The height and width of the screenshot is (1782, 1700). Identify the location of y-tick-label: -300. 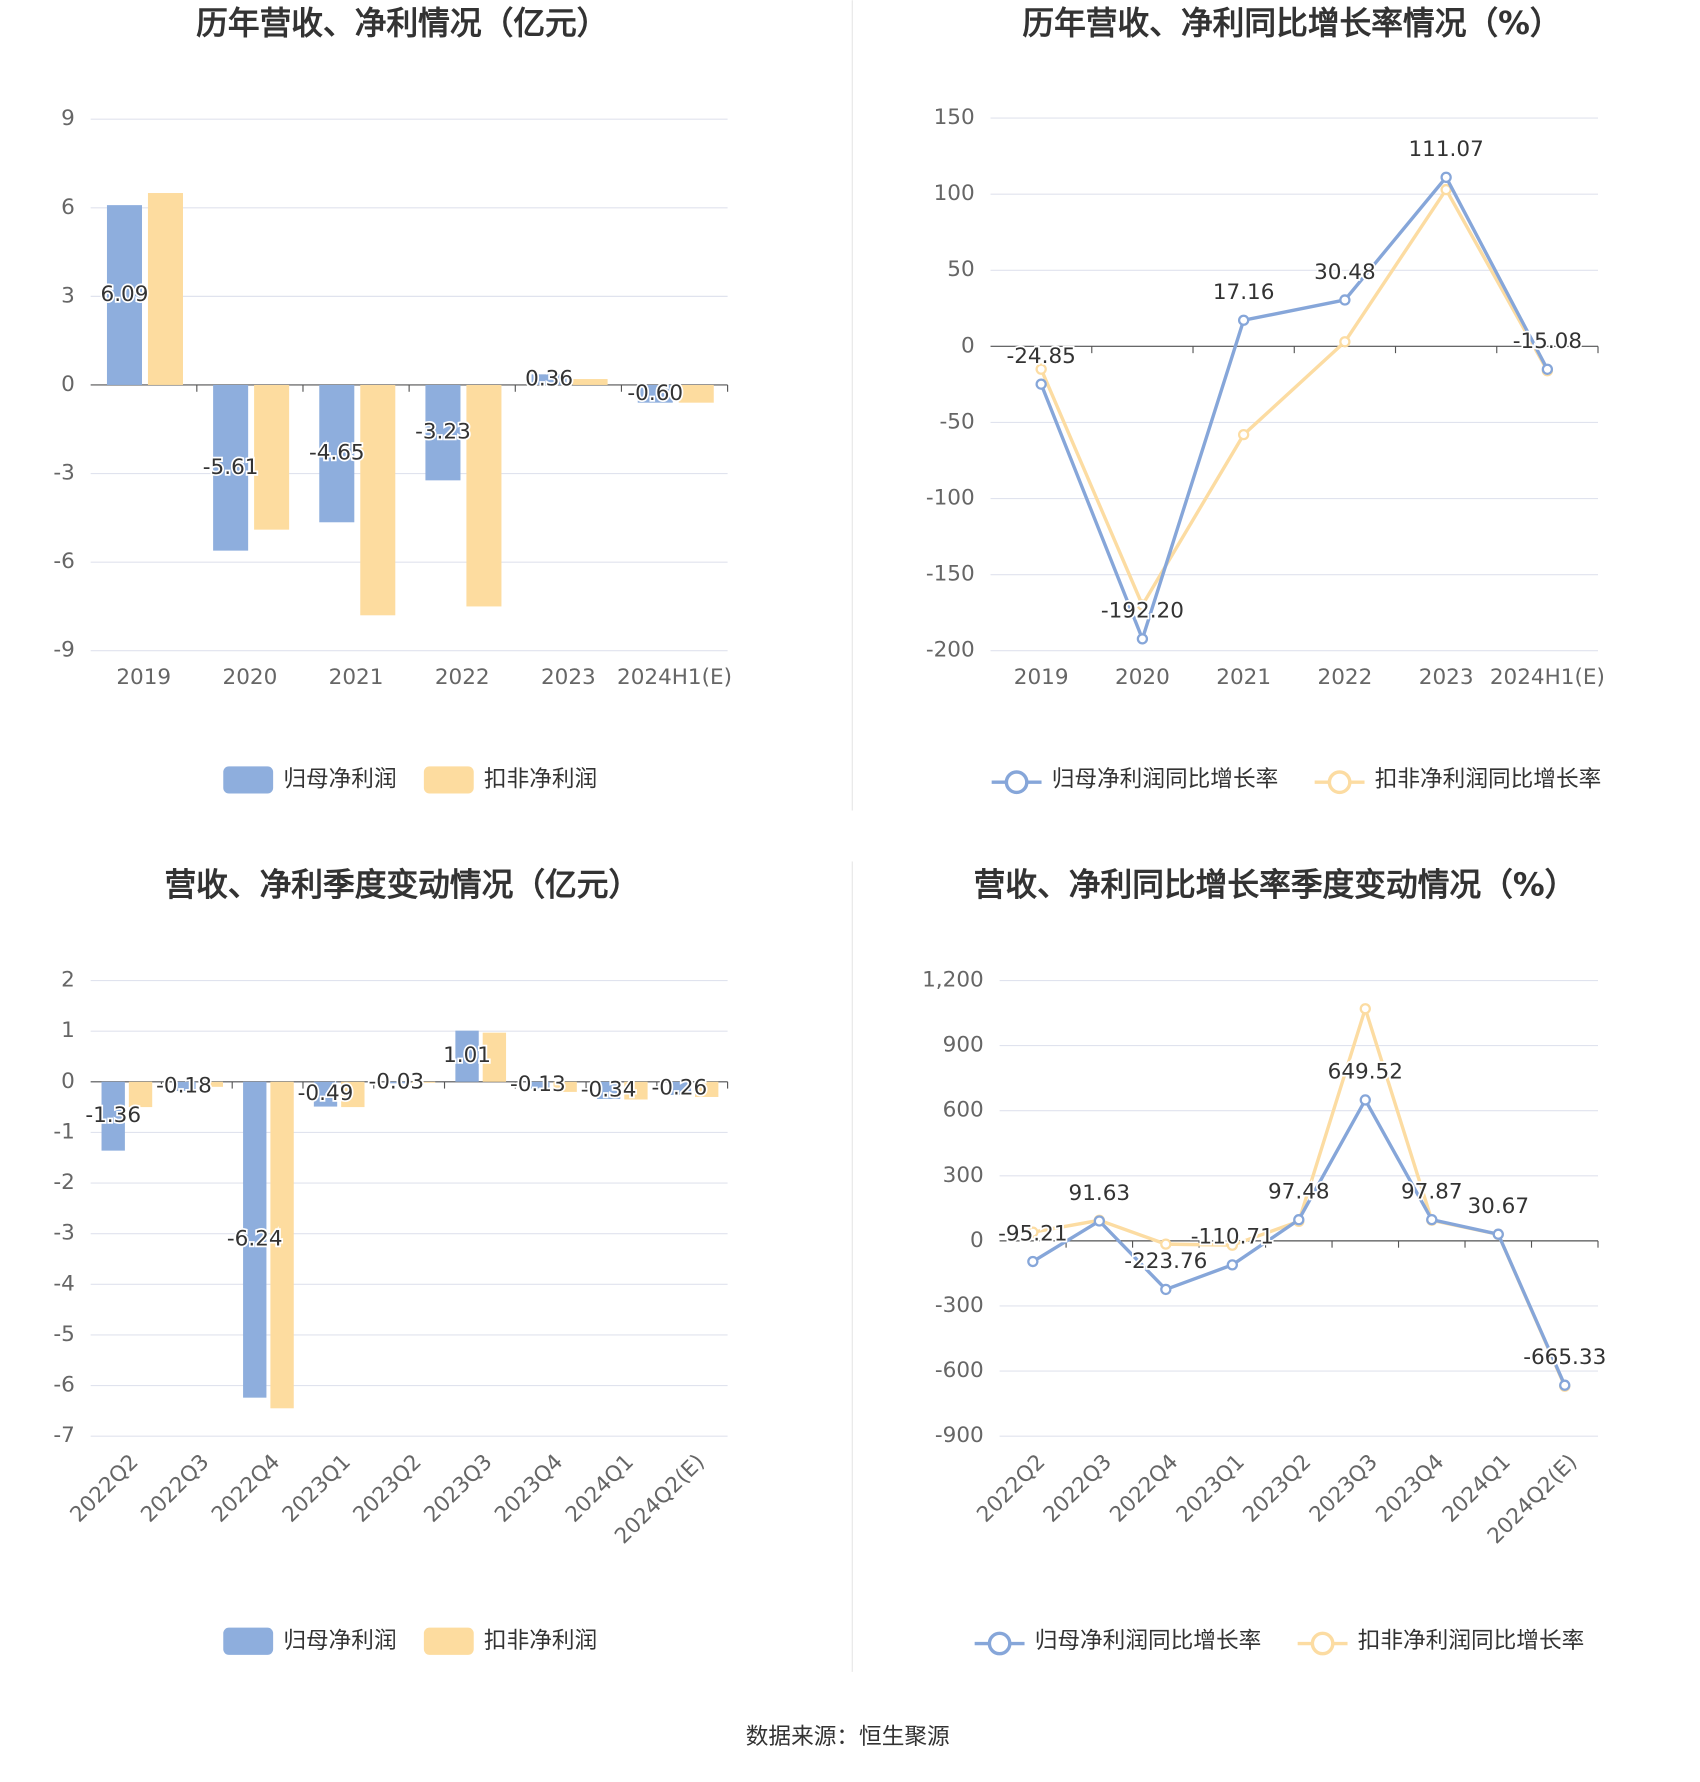
(959, 1305).